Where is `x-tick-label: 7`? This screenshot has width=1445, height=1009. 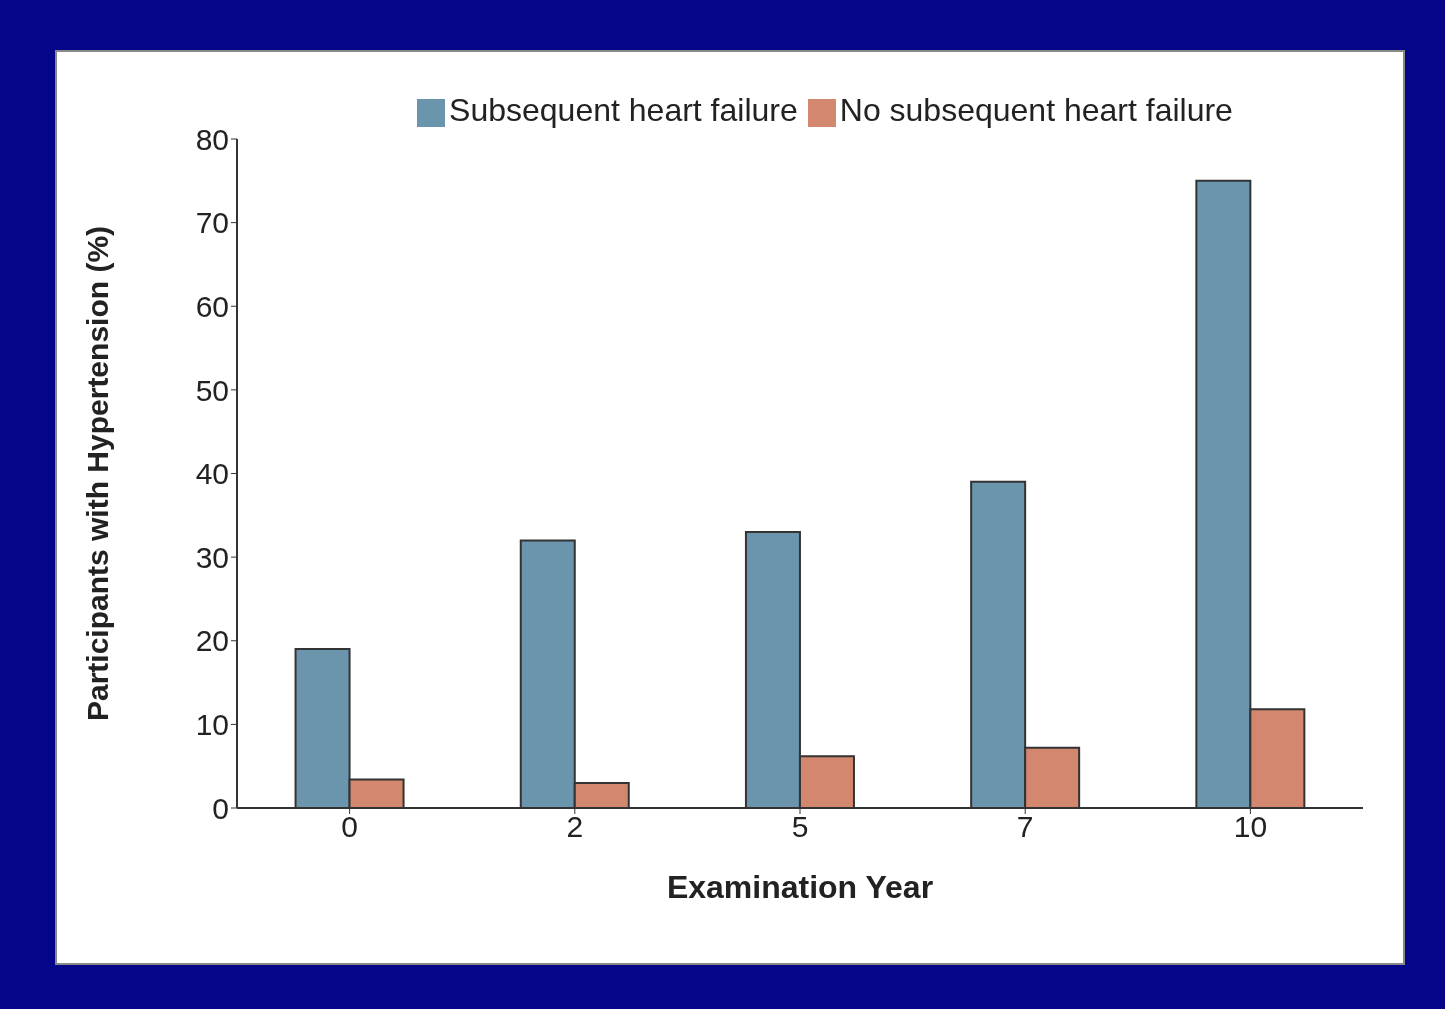
x-tick-label: 7 is located at coordinates (1025, 827).